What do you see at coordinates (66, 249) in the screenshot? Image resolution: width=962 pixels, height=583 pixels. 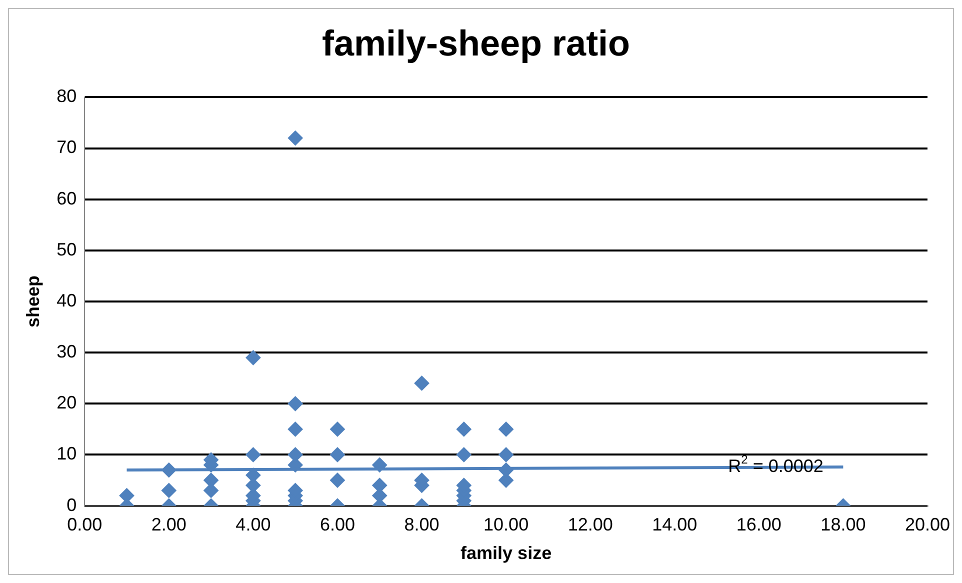 I see `y-tick-label: 50` at bounding box center [66, 249].